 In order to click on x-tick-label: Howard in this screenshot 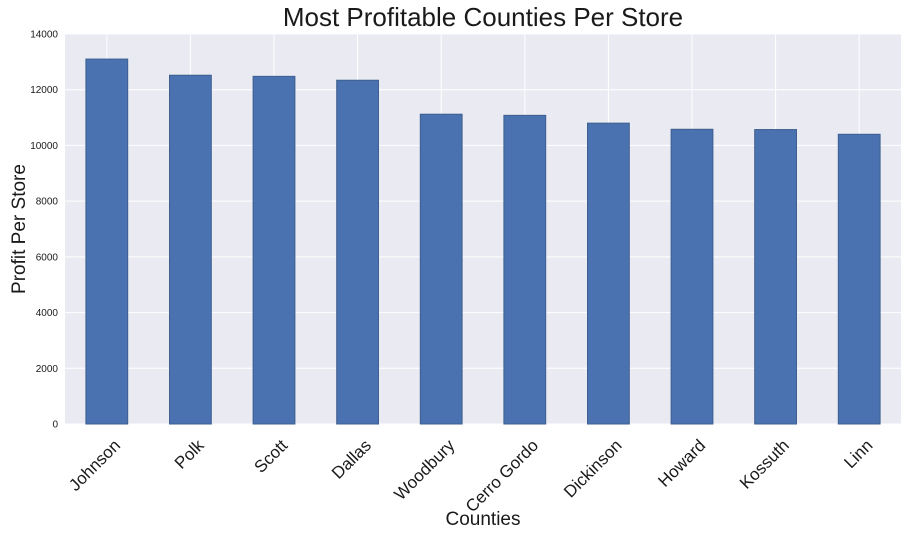, I will do `click(681, 463)`.